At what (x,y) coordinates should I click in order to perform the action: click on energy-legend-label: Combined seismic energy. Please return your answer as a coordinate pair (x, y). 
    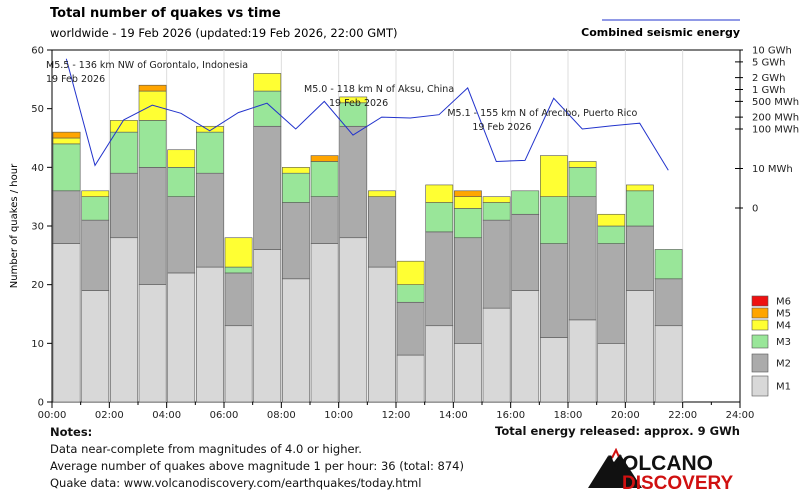
    Looking at the image, I should click on (660, 32).